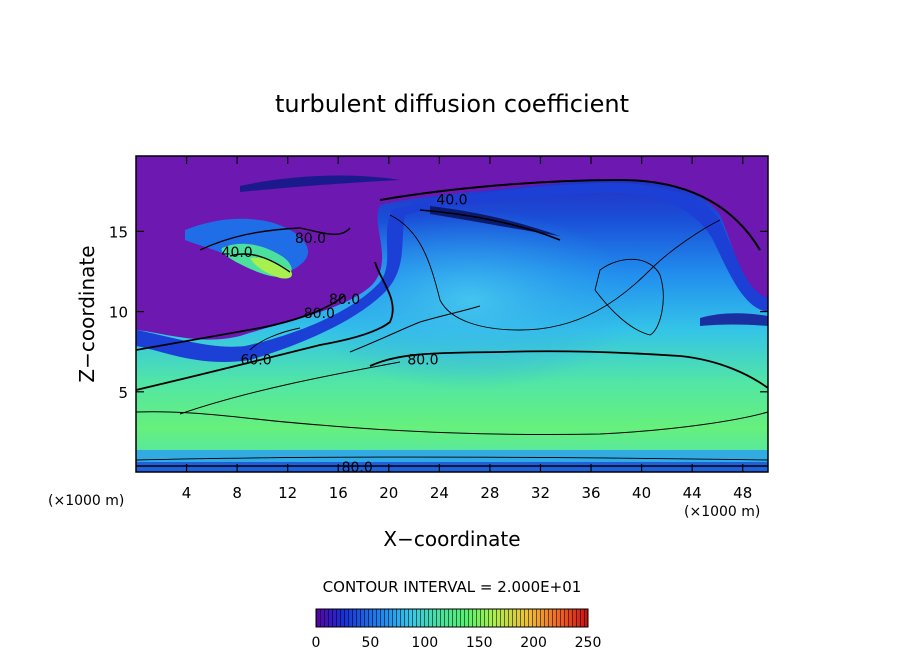 The height and width of the screenshot is (654, 904). What do you see at coordinates (118, 232) in the screenshot?
I see `y-tick-label: 15` at bounding box center [118, 232].